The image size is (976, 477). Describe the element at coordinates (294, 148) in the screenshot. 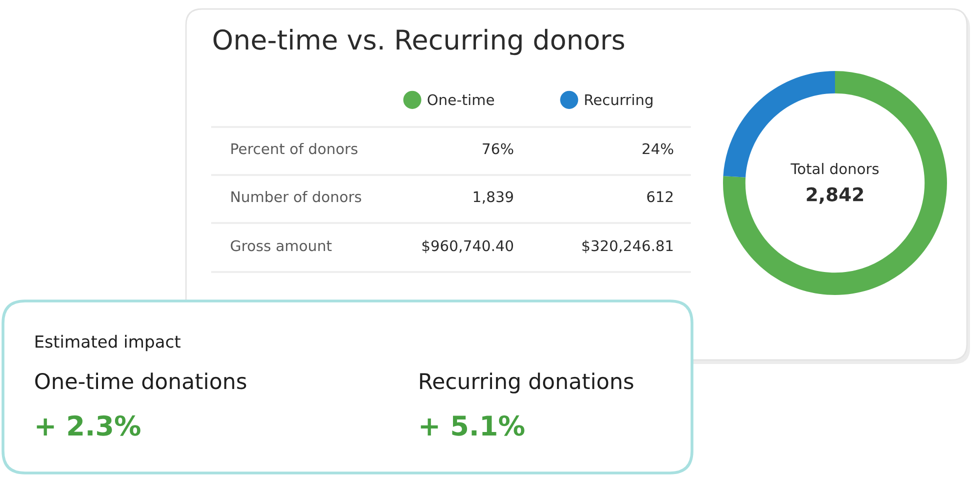

I see `text: Percent of donors` at that location.